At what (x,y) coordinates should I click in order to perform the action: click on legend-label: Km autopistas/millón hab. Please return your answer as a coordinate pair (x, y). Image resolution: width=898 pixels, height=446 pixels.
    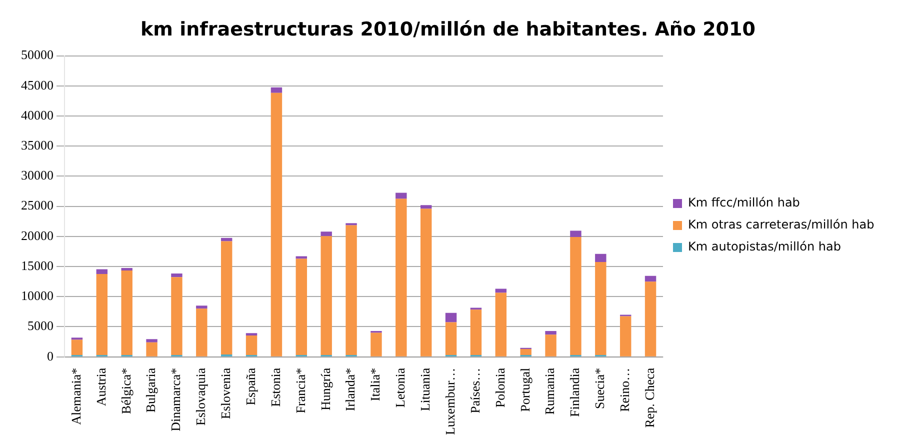
    Looking at the image, I should click on (764, 247).